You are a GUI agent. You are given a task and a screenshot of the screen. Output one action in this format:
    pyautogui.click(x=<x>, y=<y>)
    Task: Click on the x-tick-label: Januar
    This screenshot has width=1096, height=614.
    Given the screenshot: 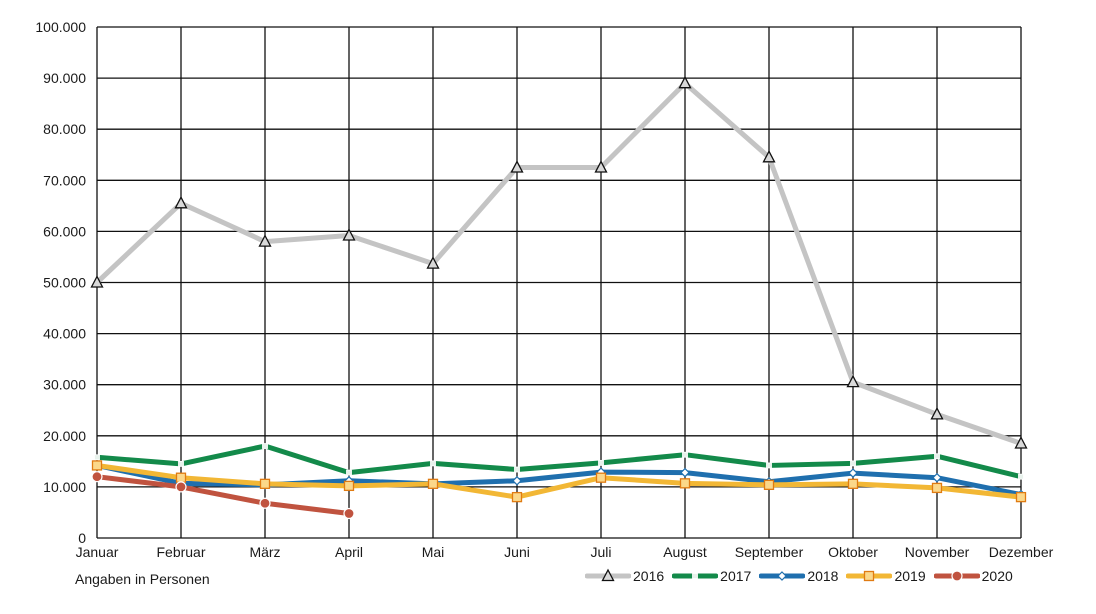 What is the action you would take?
    pyautogui.click(x=97, y=552)
    